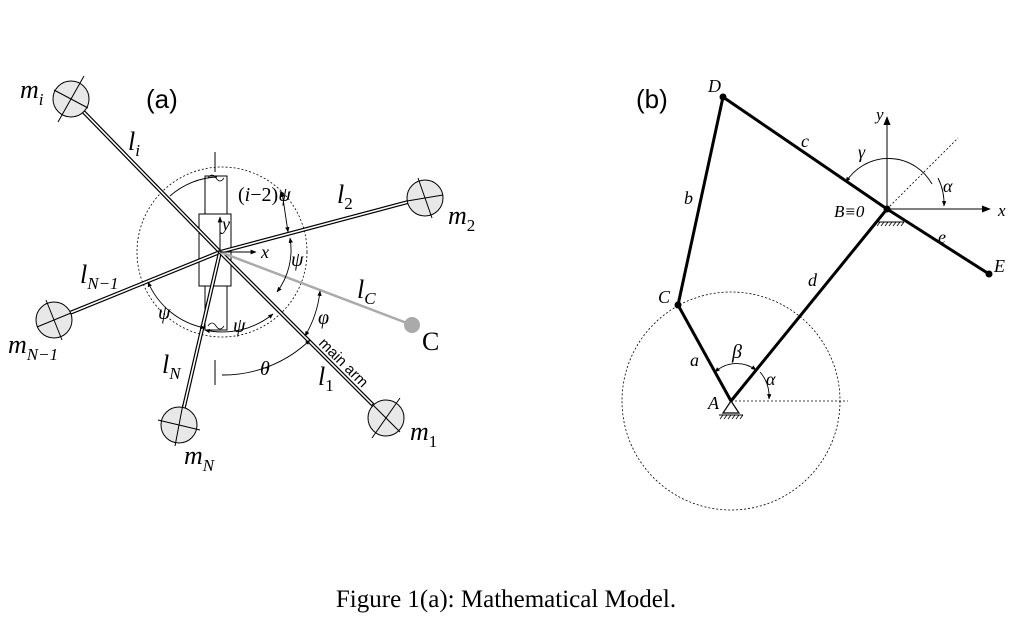 The height and width of the screenshot is (623, 1012). Describe the element at coordinates (461, 218) in the screenshot. I see `label-m2: m2` at that location.